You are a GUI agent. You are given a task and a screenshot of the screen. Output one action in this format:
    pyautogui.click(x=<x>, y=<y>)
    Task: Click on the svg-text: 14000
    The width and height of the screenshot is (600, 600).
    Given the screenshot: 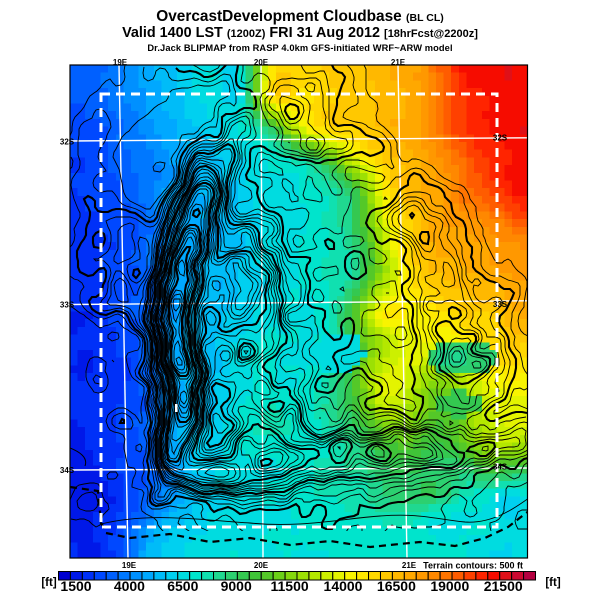 What is the action you would take?
    pyautogui.click(x=343, y=586)
    